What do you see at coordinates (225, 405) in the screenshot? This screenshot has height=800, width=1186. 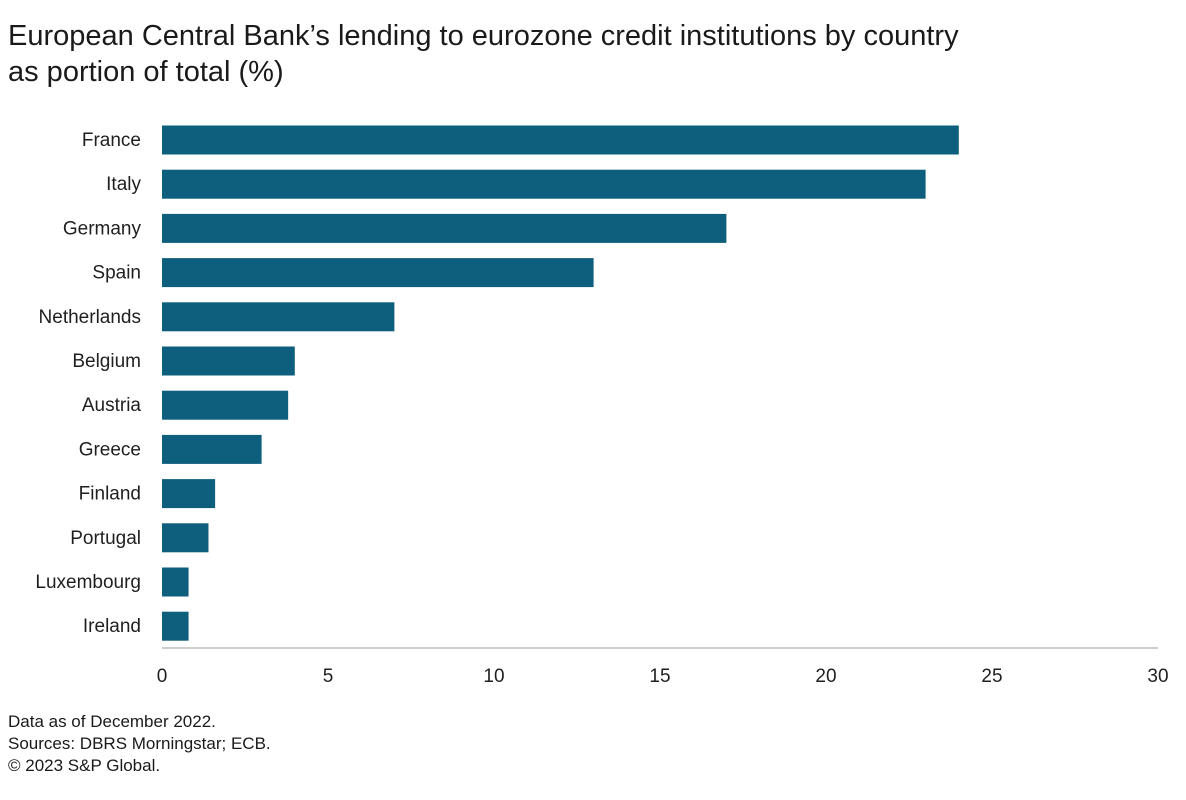 I see `bar-austria` at bounding box center [225, 405].